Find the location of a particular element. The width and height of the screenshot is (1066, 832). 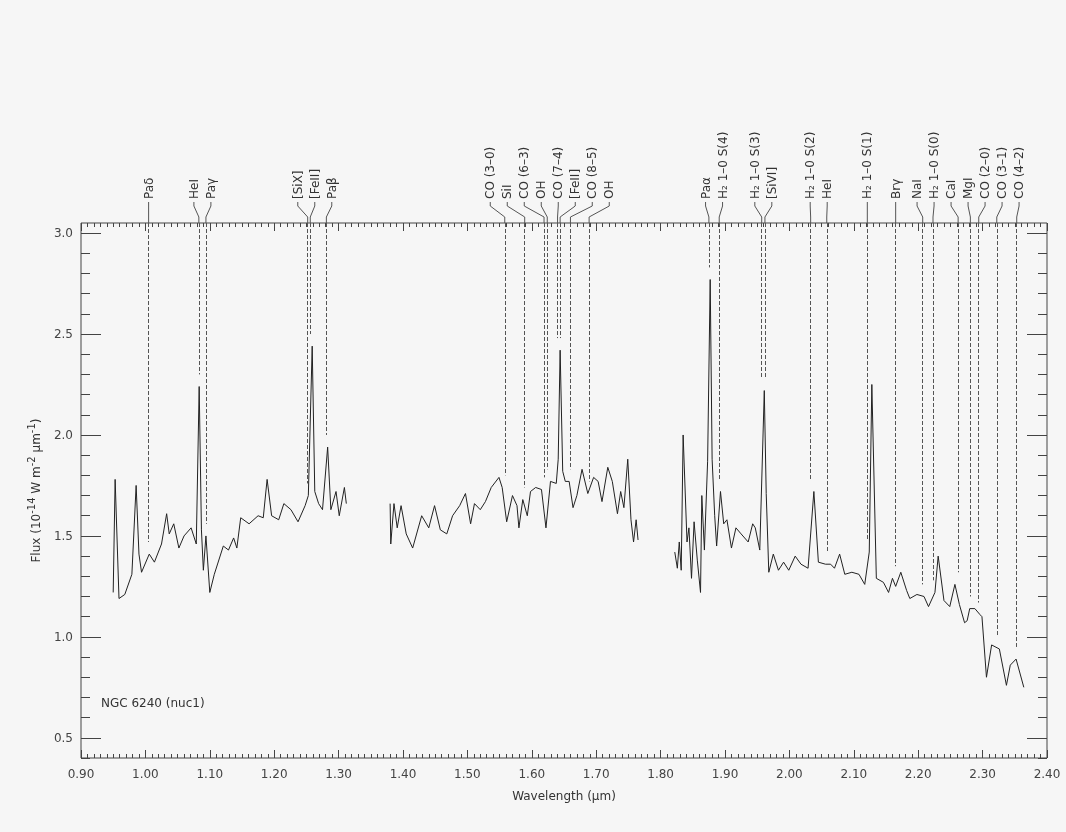

x-tick-label: 1.80 is located at coordinates (660, 774).